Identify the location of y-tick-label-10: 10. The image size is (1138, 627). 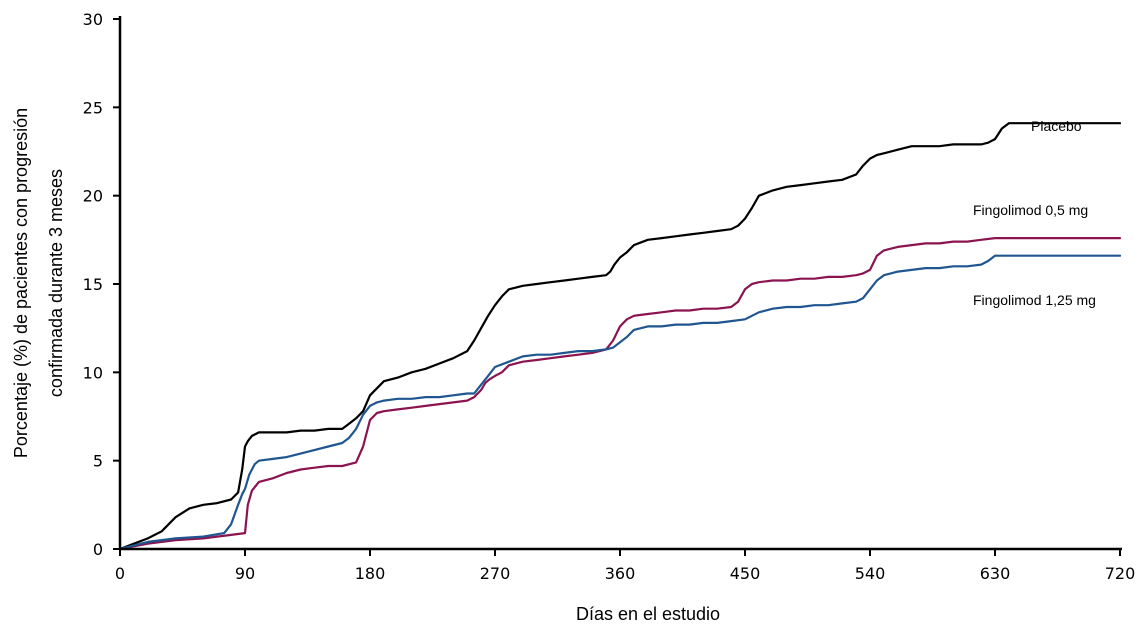
(93, 372).